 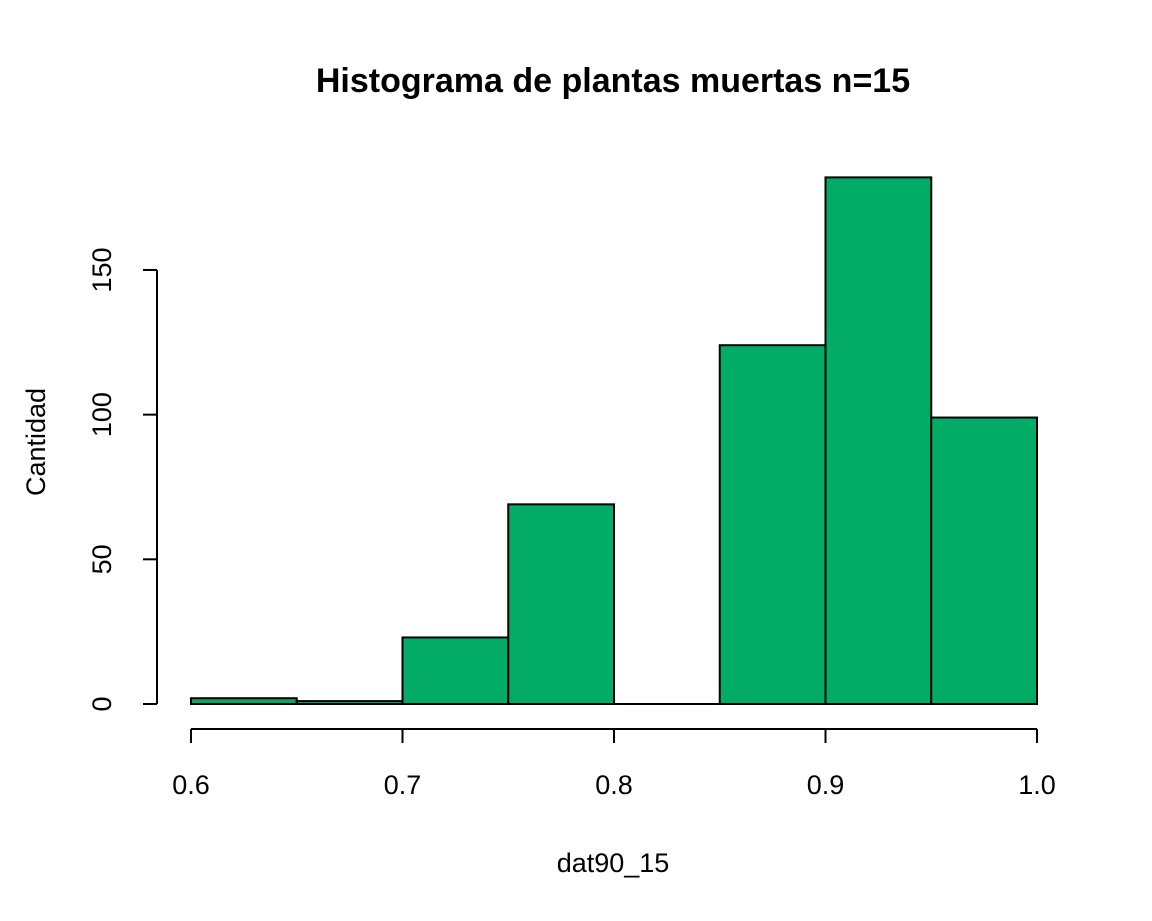 What do you see at coordinates (102, 559) in the screenshot?
I see `y-tick-label: 50` at bounding box center [102, 559].